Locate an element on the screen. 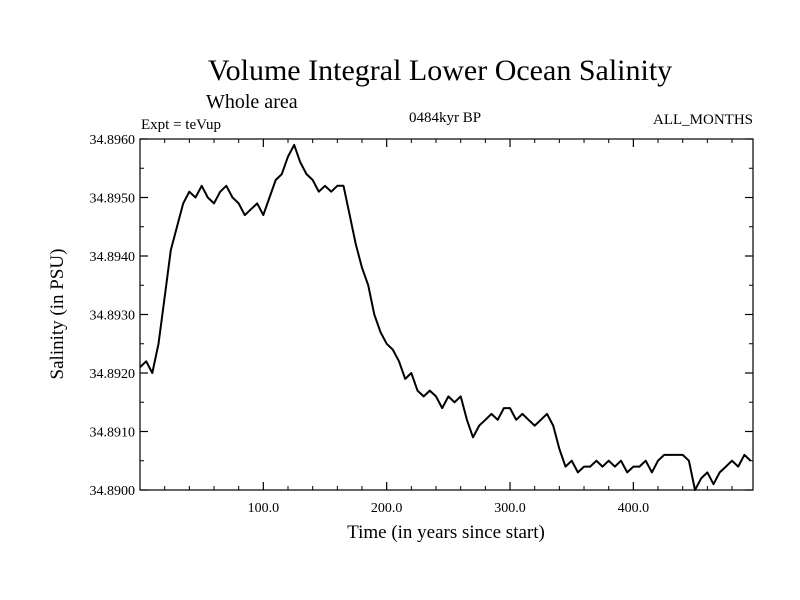  x-tick-label: 400.0 is located at coordinates (634, 508).